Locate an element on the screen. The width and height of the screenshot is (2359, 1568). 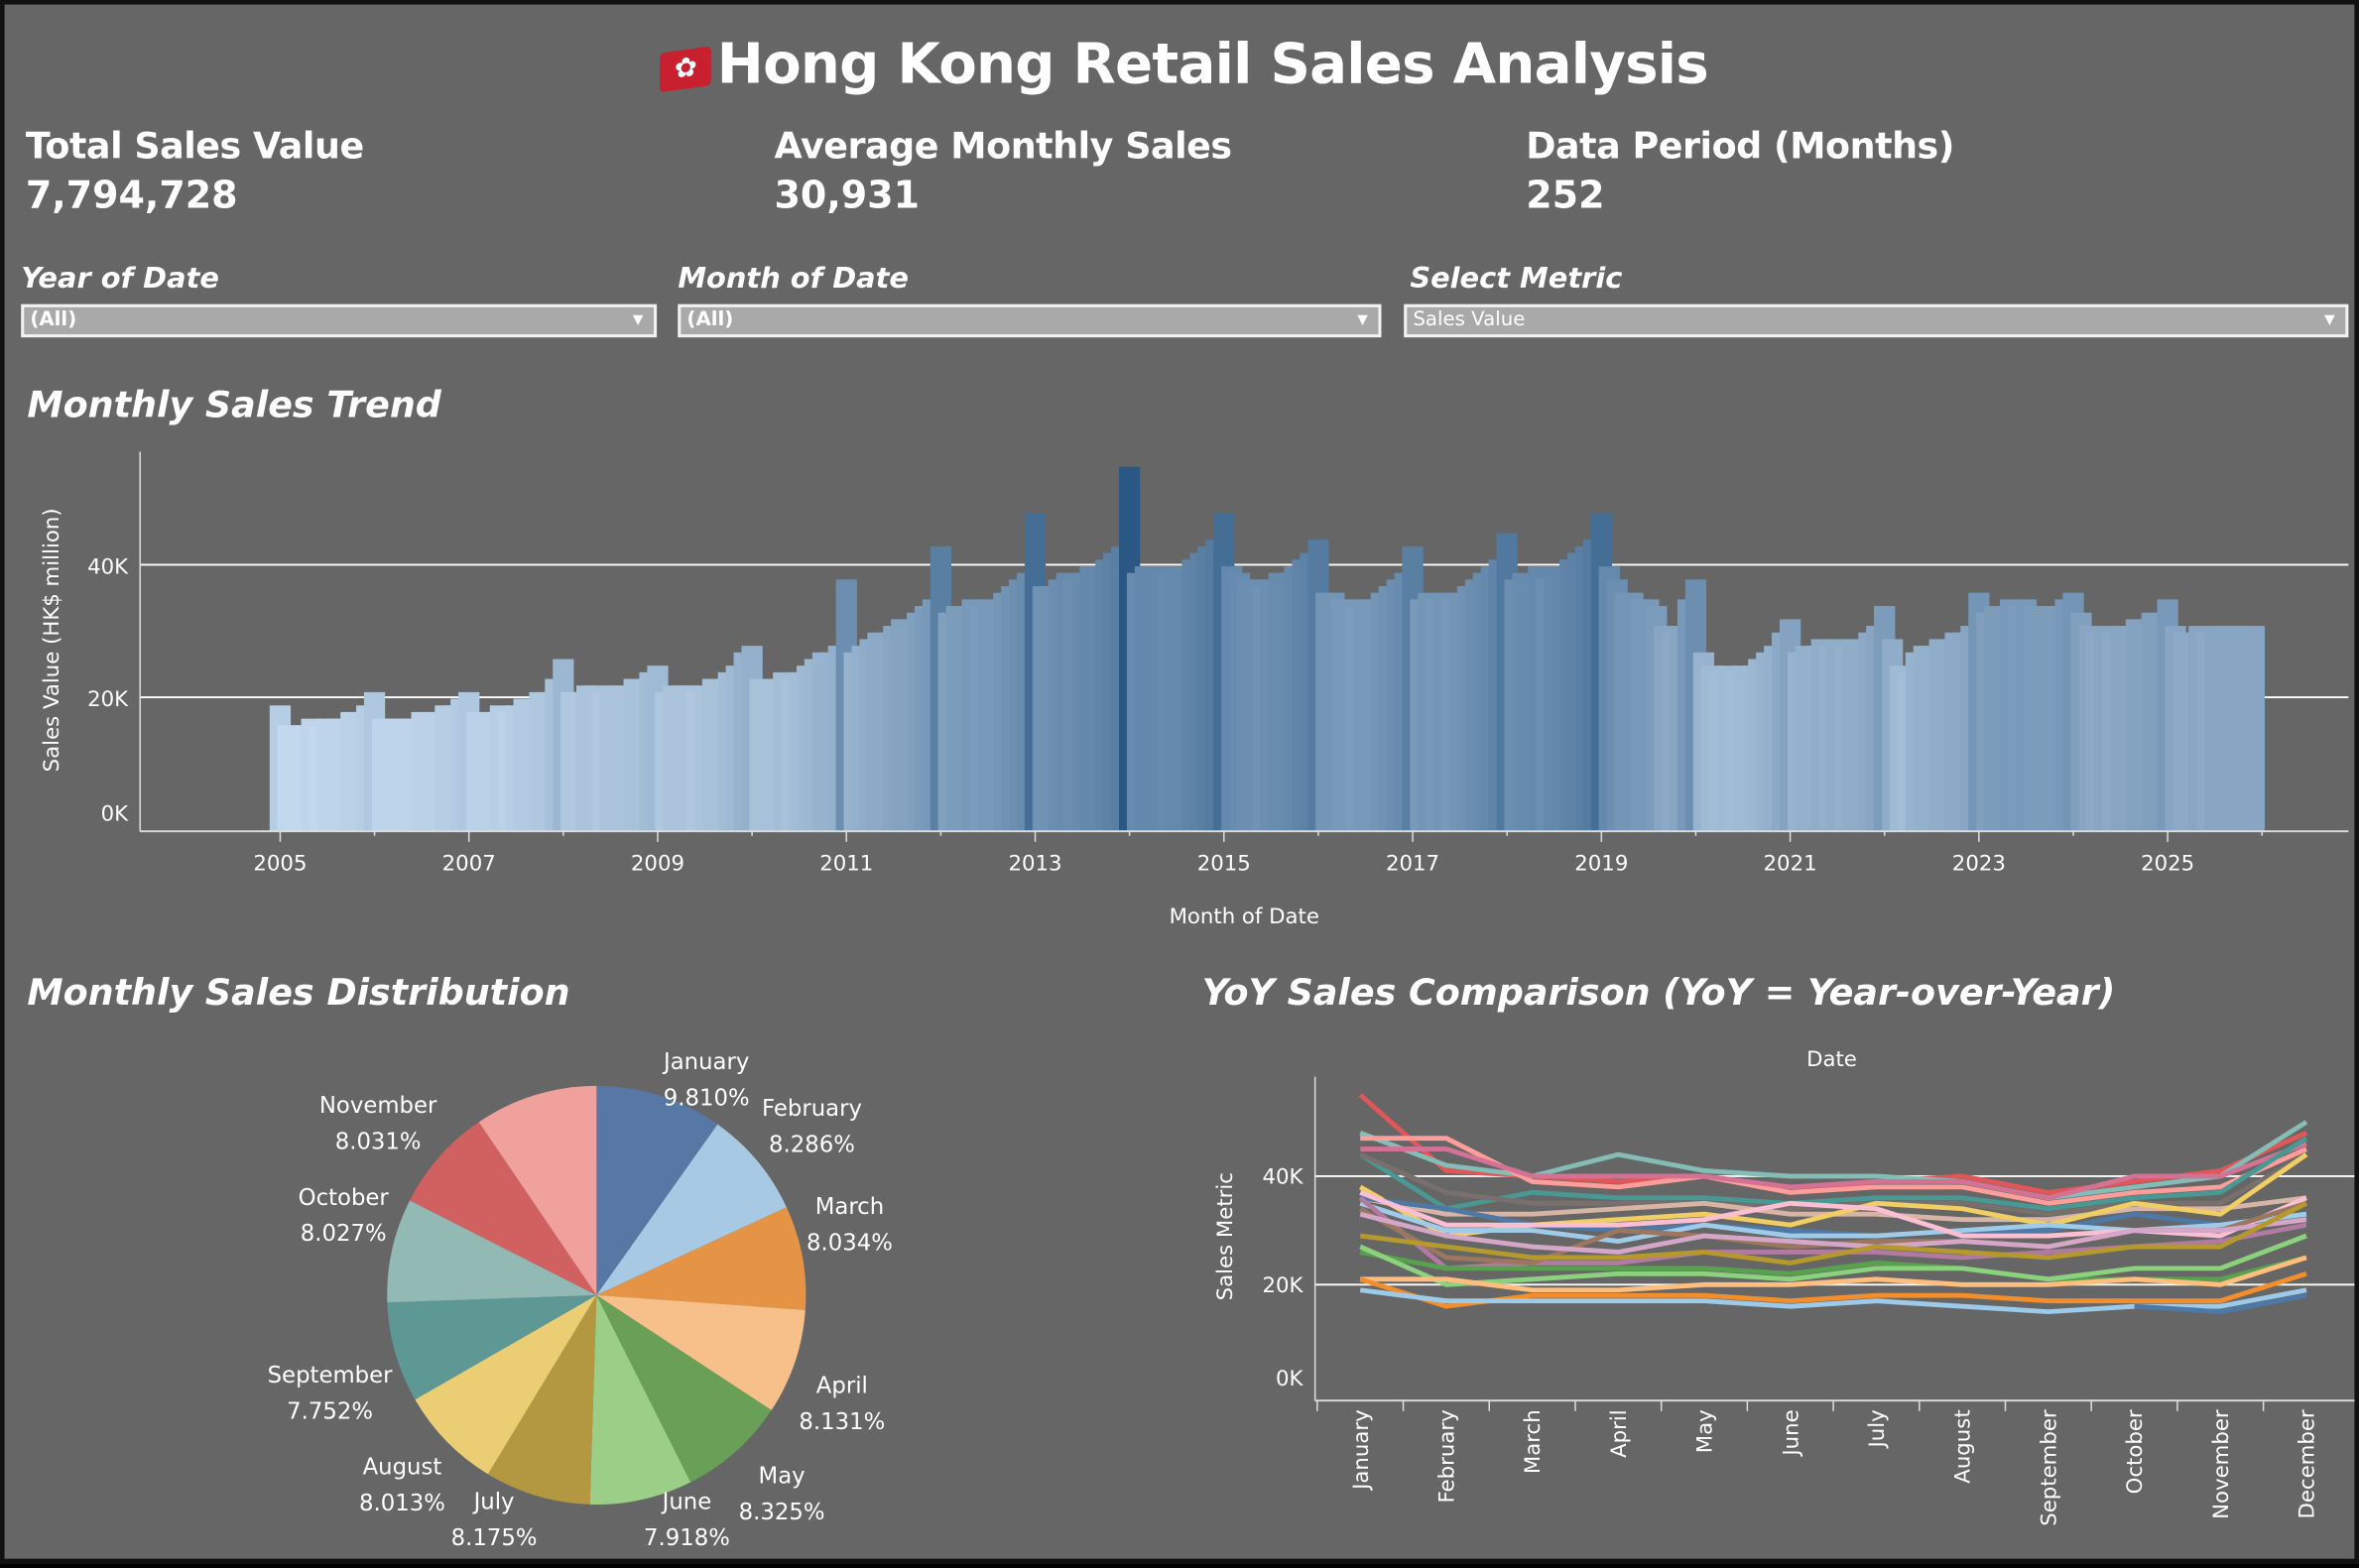
yoy-top-axis-title: Date is located at coordinates (1831, 1059).